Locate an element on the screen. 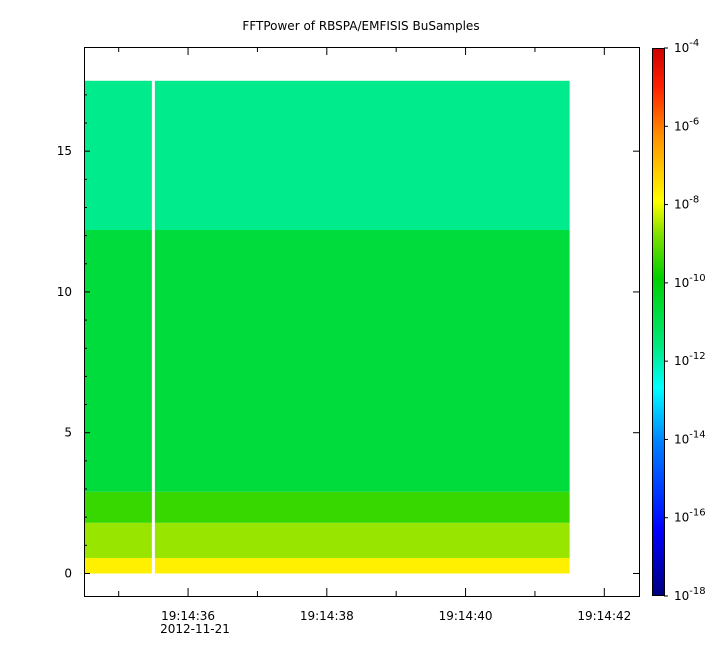 This screenshot has height=656, width=724. colorbar-tick-label: 10⁻¹⁰ is located at coordinates (690, 281).